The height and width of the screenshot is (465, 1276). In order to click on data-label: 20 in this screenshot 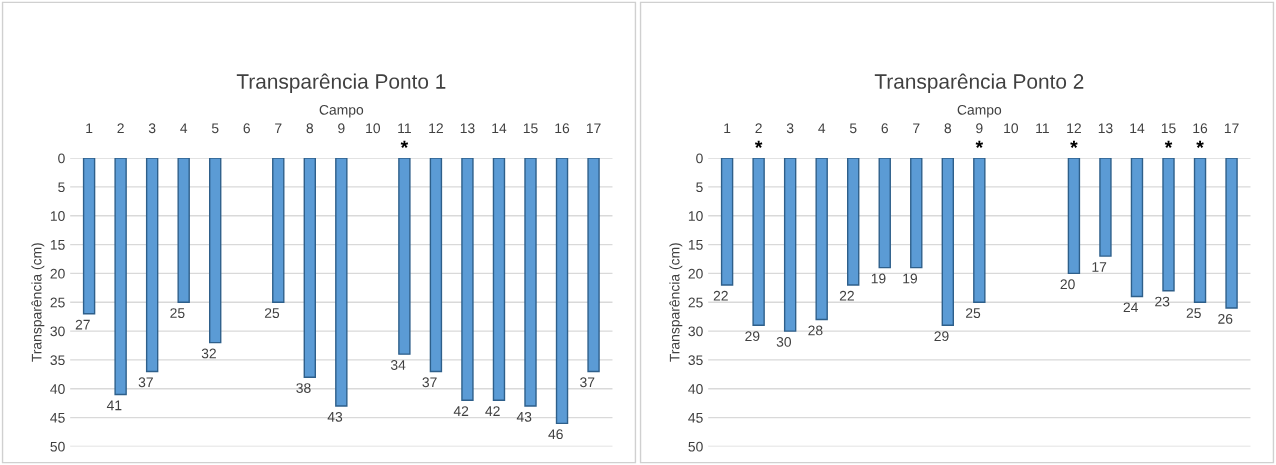, I will do `click(1067, 284)`.